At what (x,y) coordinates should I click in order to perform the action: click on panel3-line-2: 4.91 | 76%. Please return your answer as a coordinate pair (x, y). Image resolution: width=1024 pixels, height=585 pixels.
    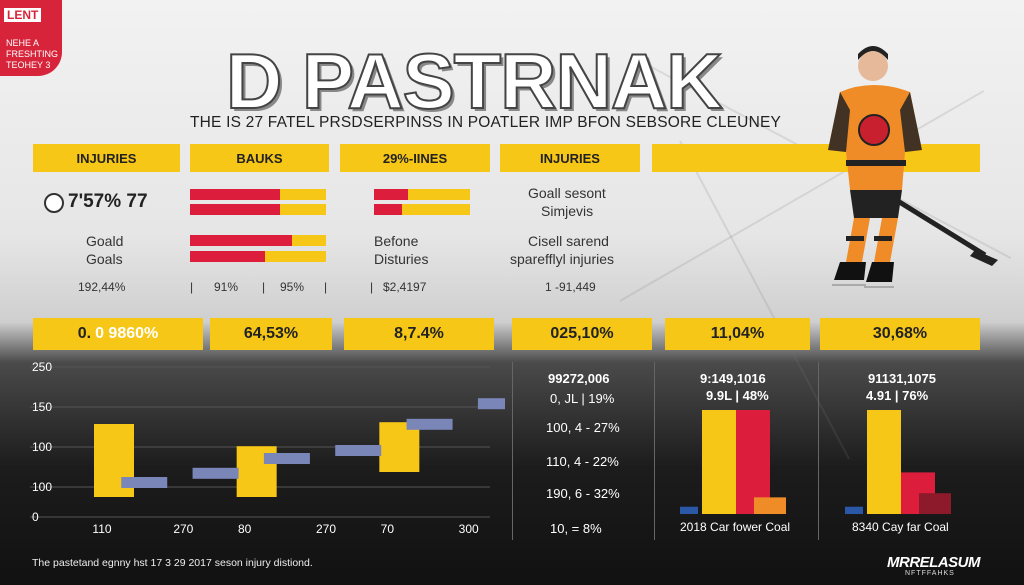
    Looking at the image, I should click on (897, 395).